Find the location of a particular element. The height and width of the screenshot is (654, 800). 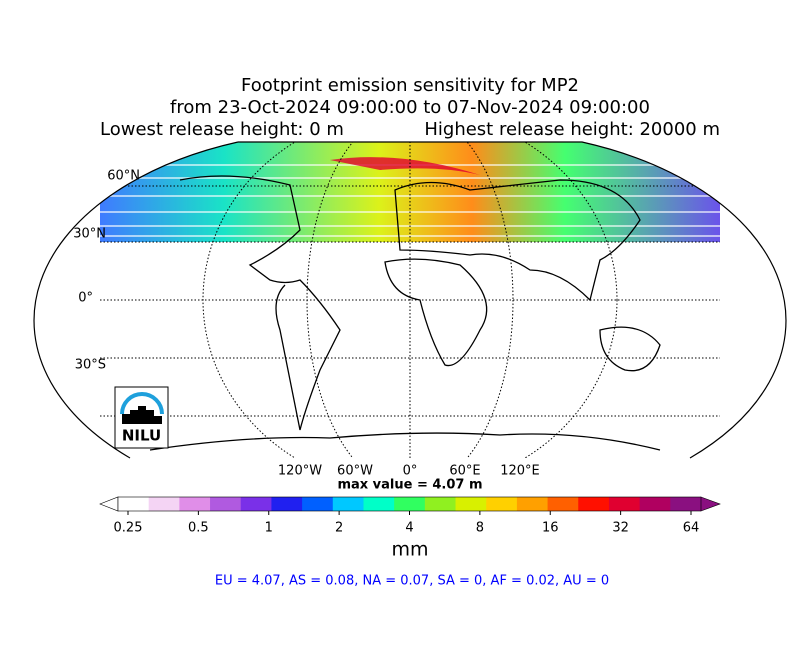

colorbar-extend-high is located at coordinates (710, 504).